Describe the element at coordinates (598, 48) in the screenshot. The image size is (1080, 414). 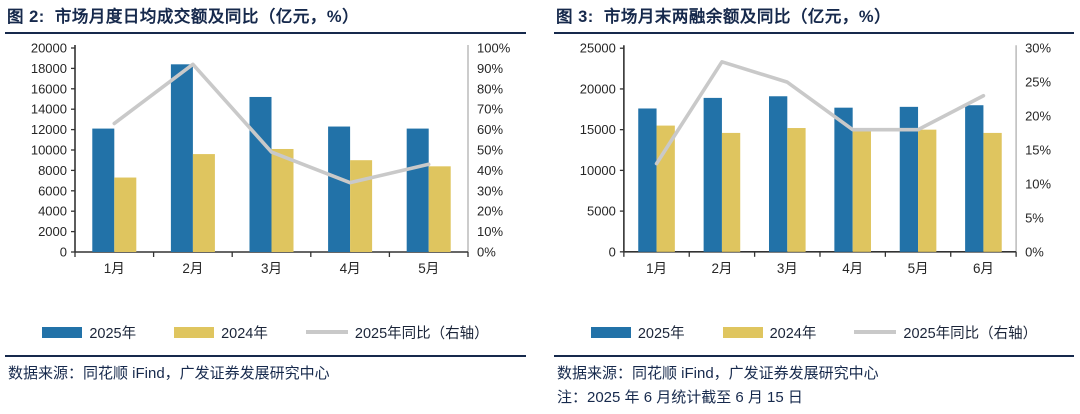
I see `left-axis-label: 25000` at that location.